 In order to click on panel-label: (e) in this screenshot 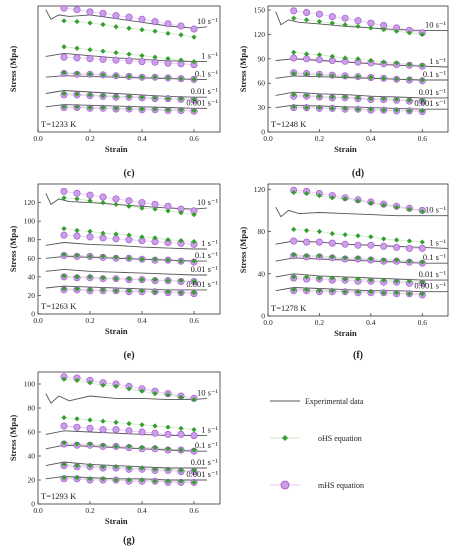, I will do `click(128, 355)`.